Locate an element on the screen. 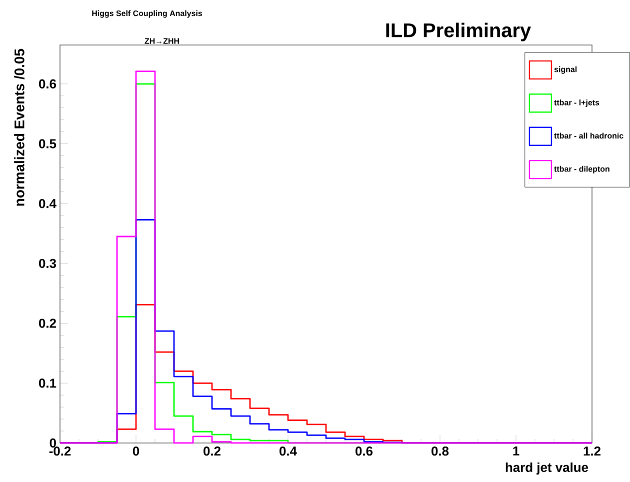 The width and height of the screenshot is (630, 482). x-tick-label: 1.2 is located at coordinates (592, 451).